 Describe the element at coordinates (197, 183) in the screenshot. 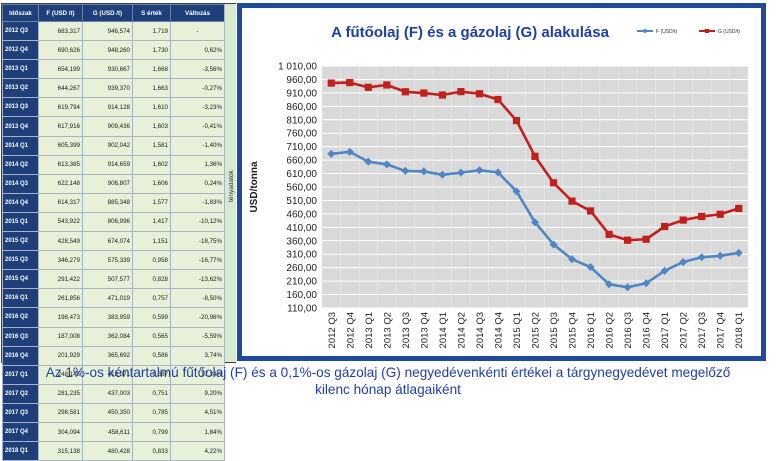

I see `cell-change: 0,24%` at that location.